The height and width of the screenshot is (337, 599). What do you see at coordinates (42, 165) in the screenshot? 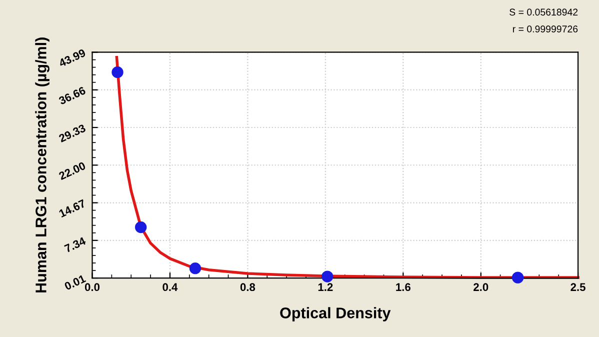
I see `y-axis-title: Human LRG1 concentration (µg/ml)` at bounding box center [42, 165].